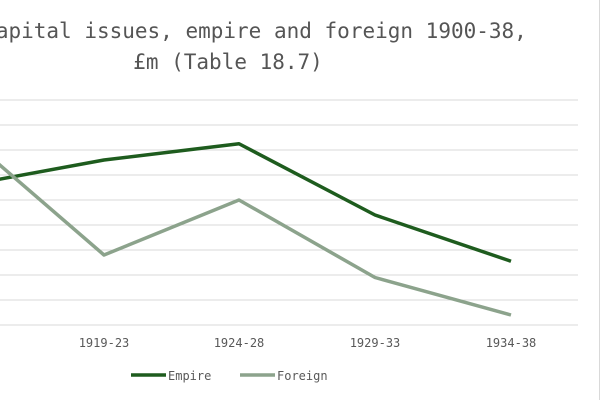 This screenshot has width=600, height=400. I want to click on legend-label-empire: Empire, so click(189, 376).